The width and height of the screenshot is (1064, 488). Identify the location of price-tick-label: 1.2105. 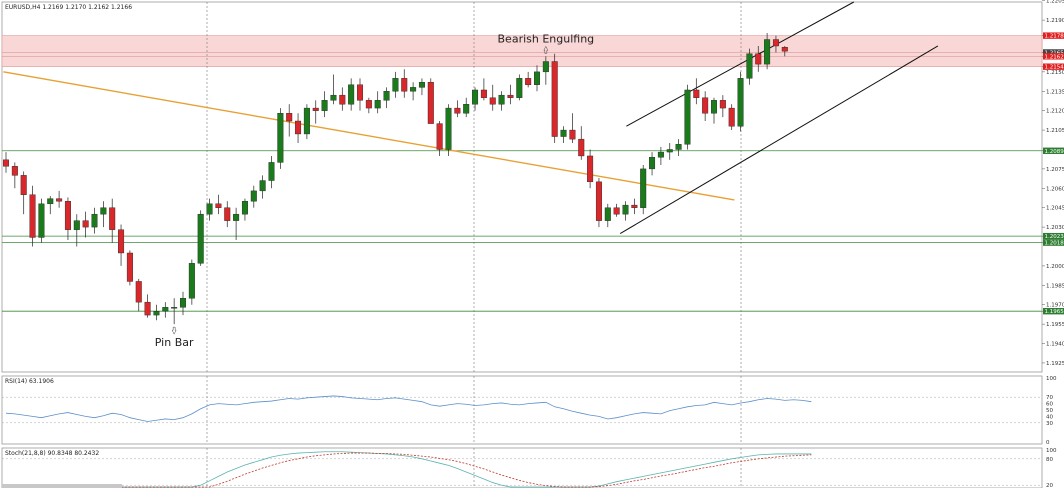
(1055, 131).